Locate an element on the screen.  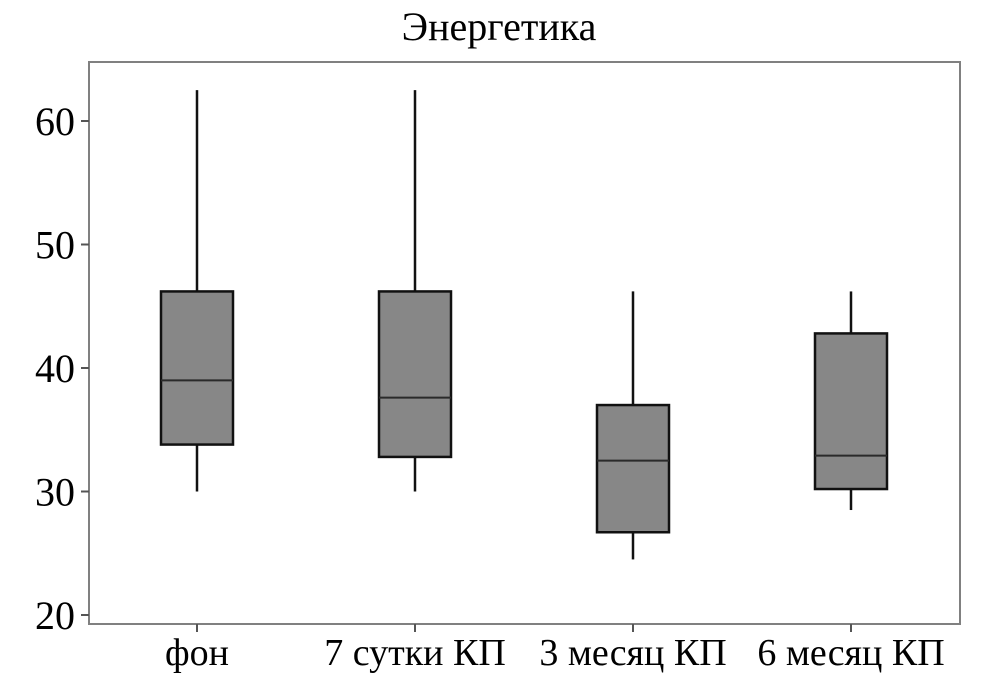
y-tick-label: 60 is located at coordinates (55, 121).